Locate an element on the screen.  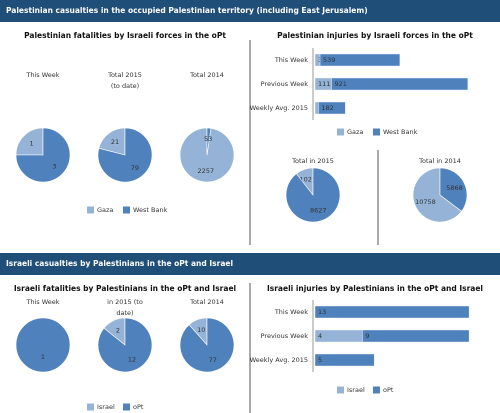
bar-label: 4 is located at coordinates (320, 336).